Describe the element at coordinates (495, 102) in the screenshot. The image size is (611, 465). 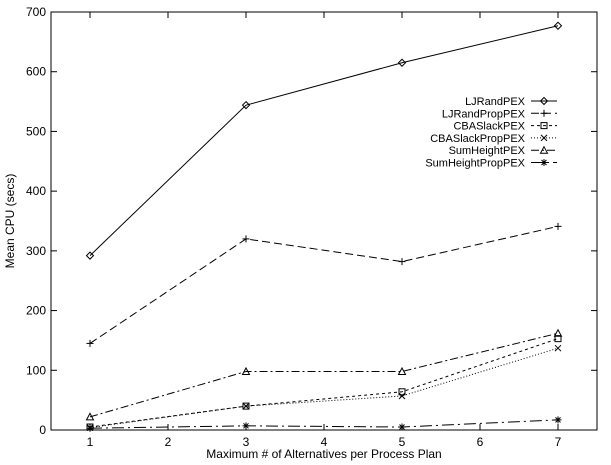
I see `legend-label: LJRandPEX` at that location.